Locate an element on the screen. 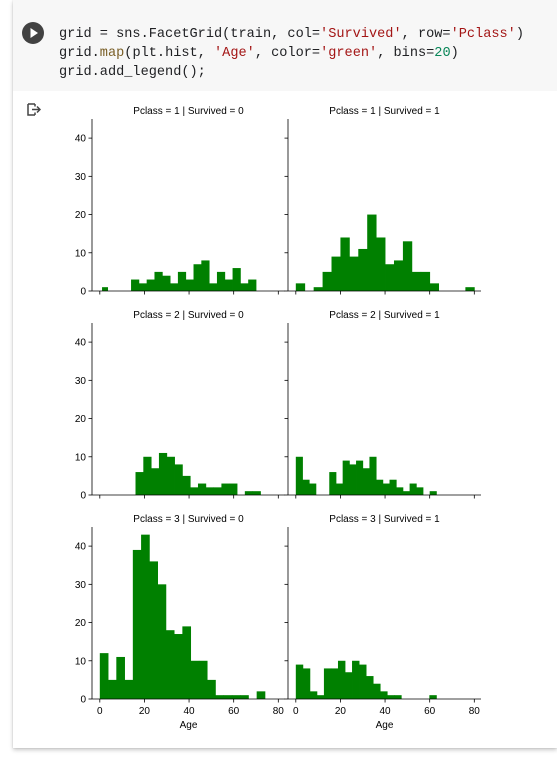  code-token: 'Pclass' is located at coordinates (483, 34).